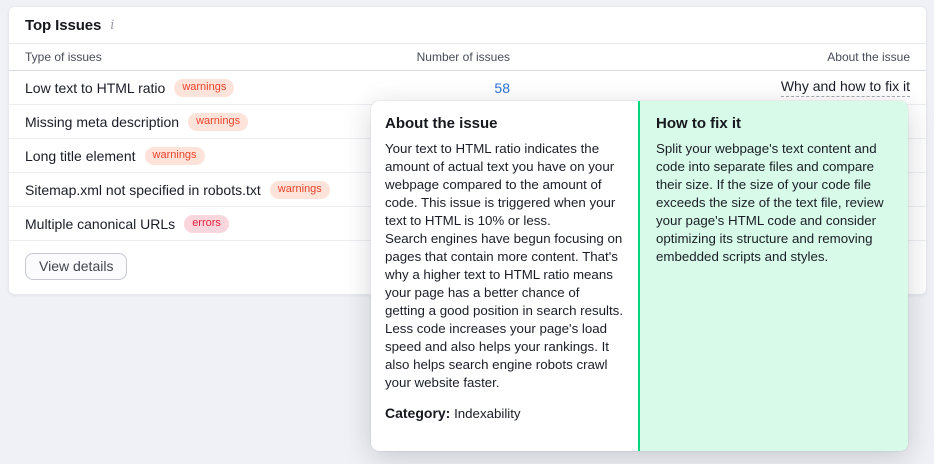 The height and width of the screenshot is (464, 934). What do you see at coordinates (868, 57) in the screenshot?
I see `column-header-about: About the issue` at bounding box center [868, 57].